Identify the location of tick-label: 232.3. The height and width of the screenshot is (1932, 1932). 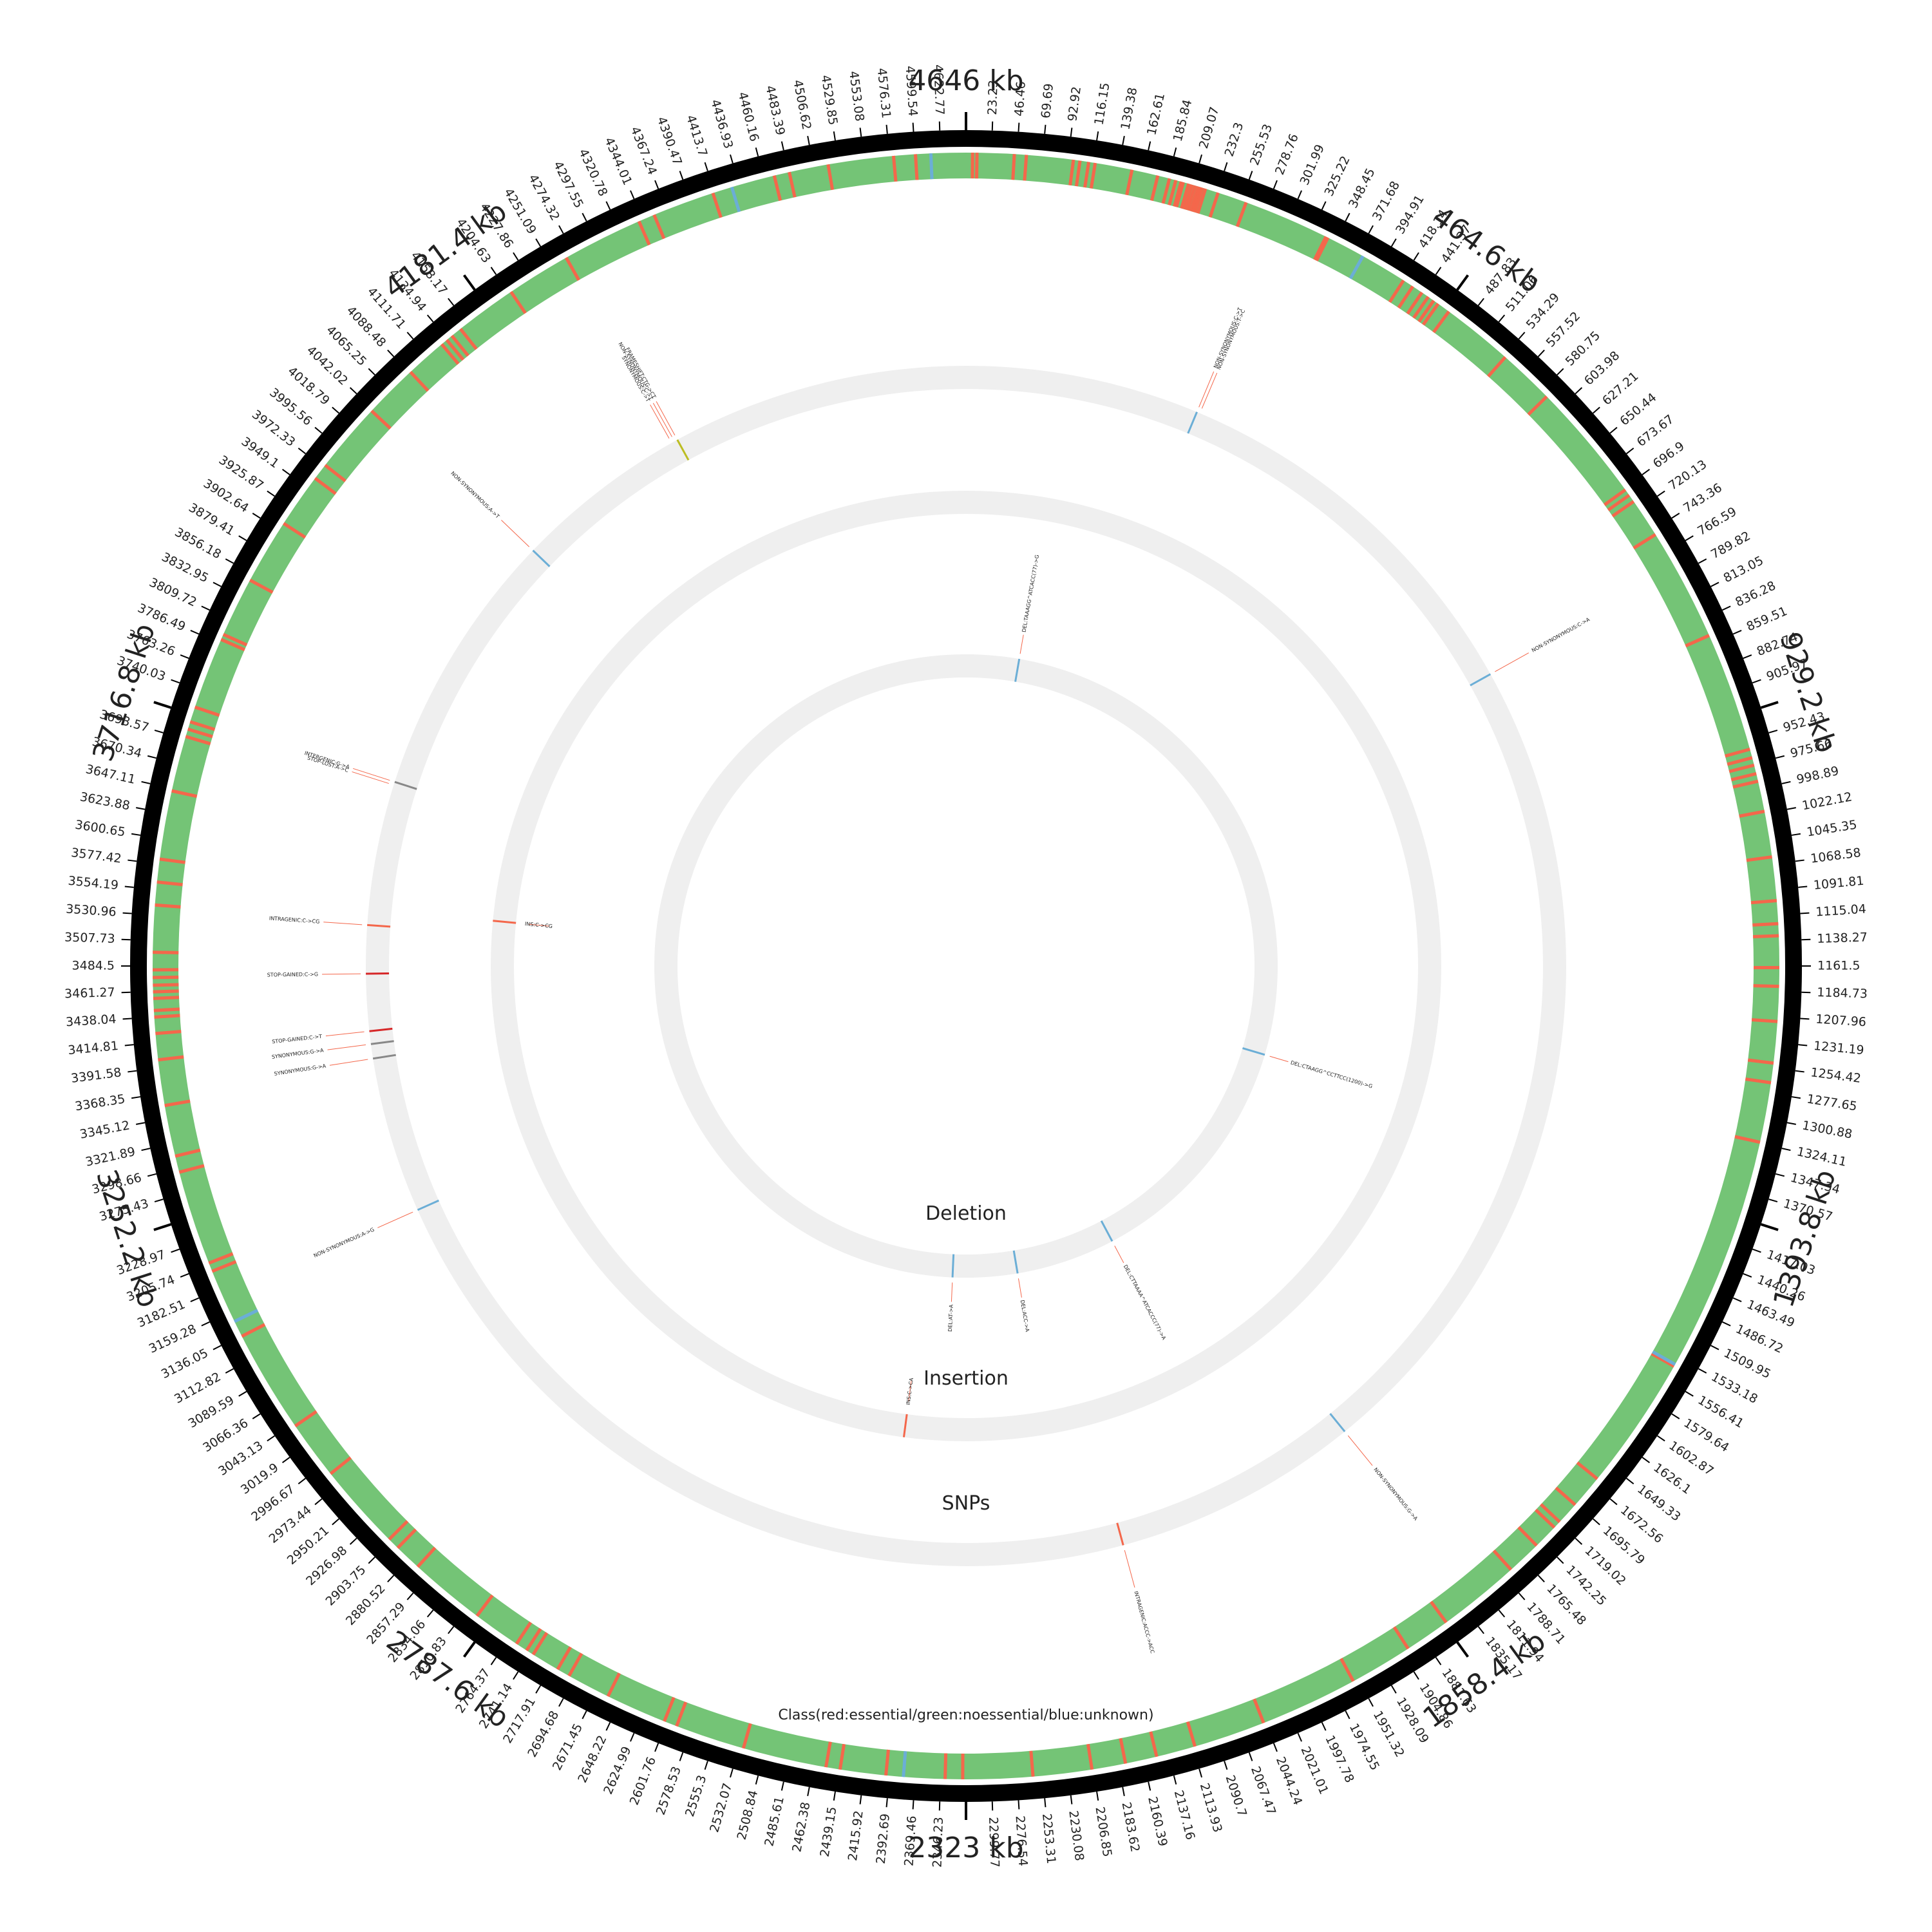
(1234, 139).